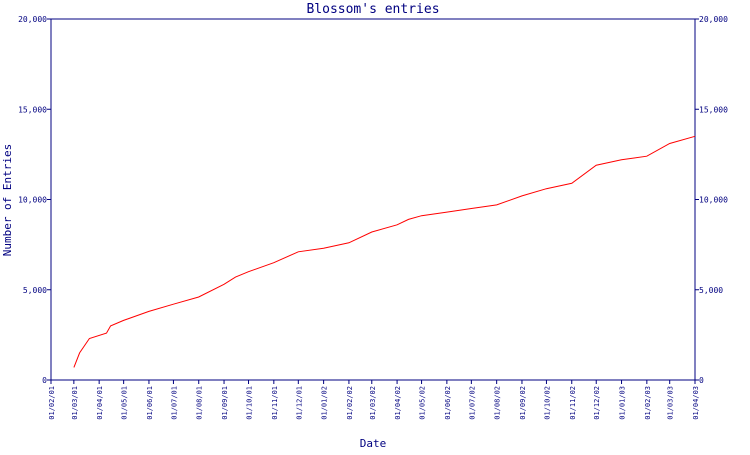 Image resolution: width=750 pixels, height=455 pixels. Describe the element at coordinates (498, 403) in the screenshot. I see `x-tick-label: 01/08/02` at that location.